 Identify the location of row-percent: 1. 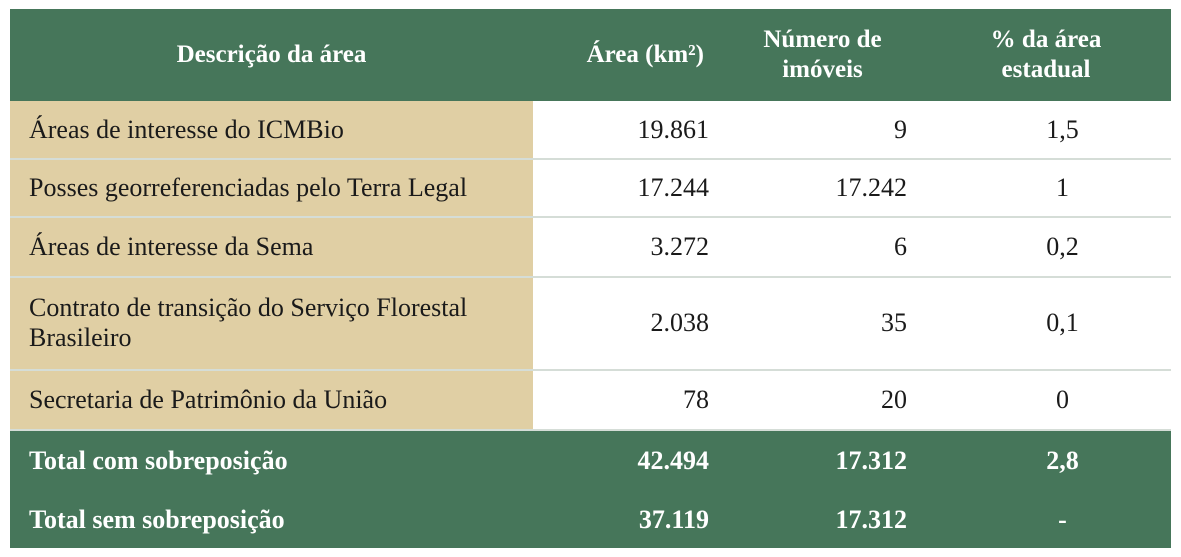
(1046, 189).